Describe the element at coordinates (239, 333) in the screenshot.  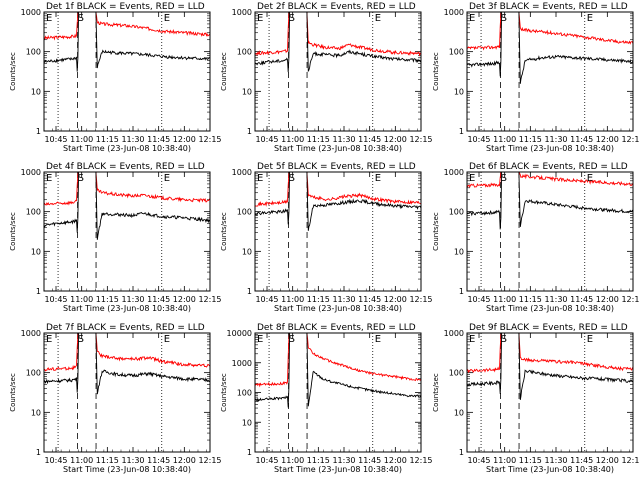
I see `y-tick-label: 10000` at that location.